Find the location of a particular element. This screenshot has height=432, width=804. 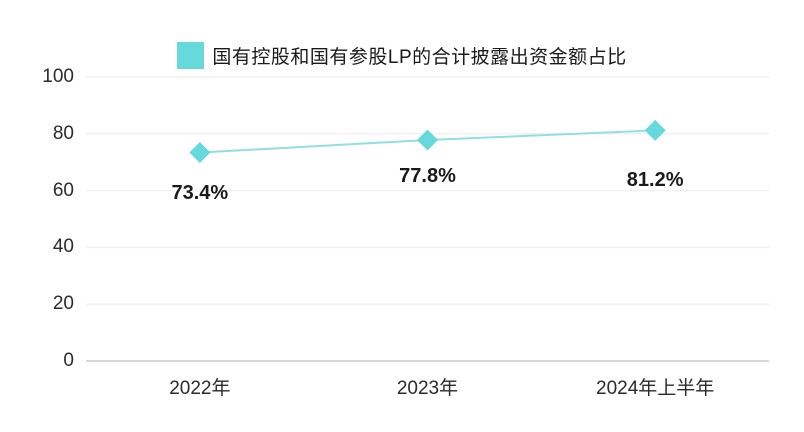

y-tick-label: 100 is located at coordinates (58, 76).